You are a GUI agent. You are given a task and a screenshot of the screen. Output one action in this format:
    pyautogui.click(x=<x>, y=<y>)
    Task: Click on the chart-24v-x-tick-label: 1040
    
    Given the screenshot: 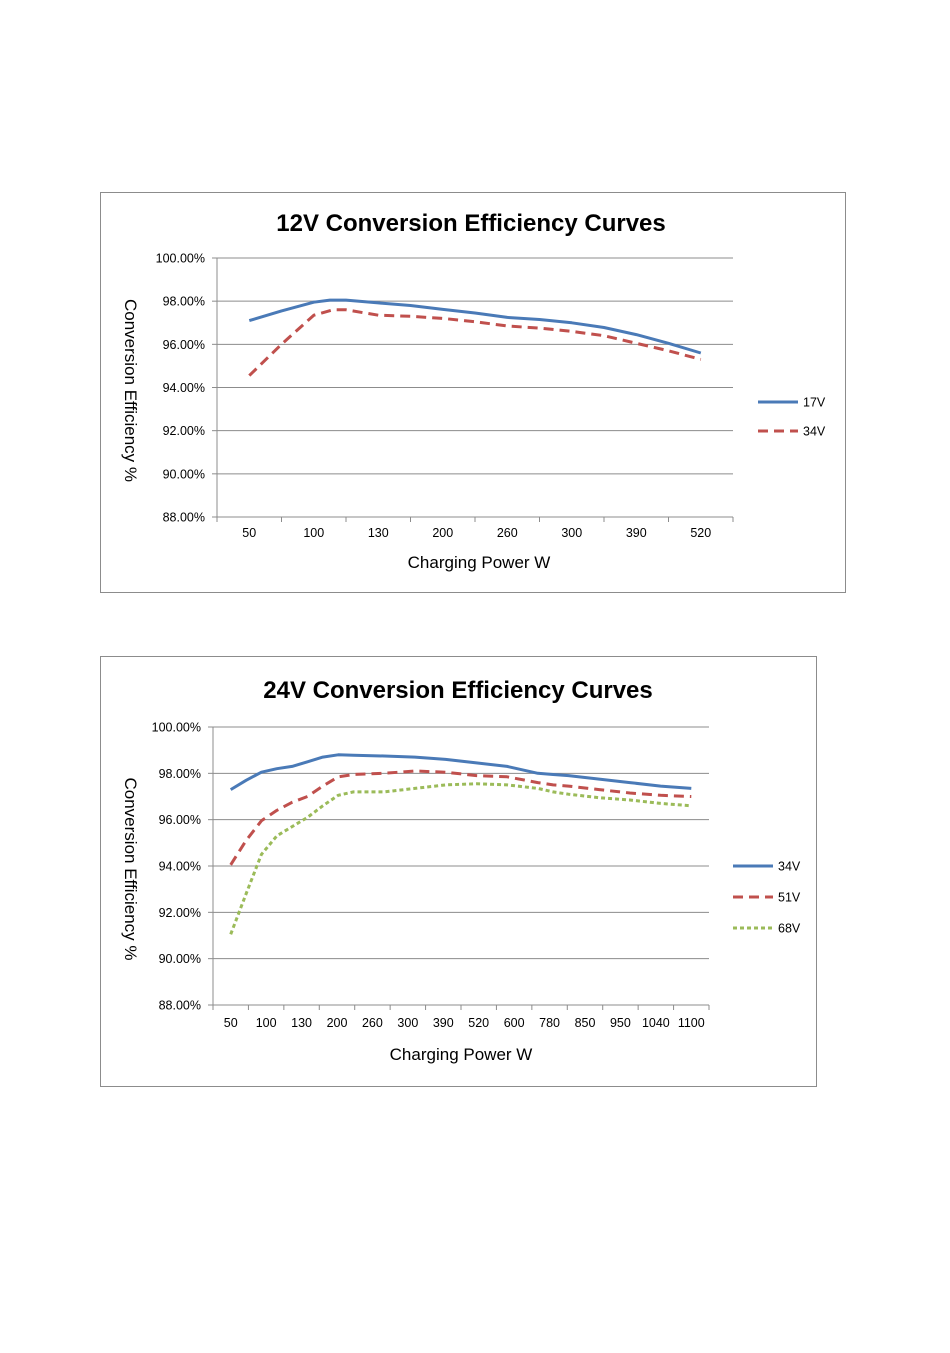 What is the action you would take?
    pyautogui.click(x=656, y=1023)
    